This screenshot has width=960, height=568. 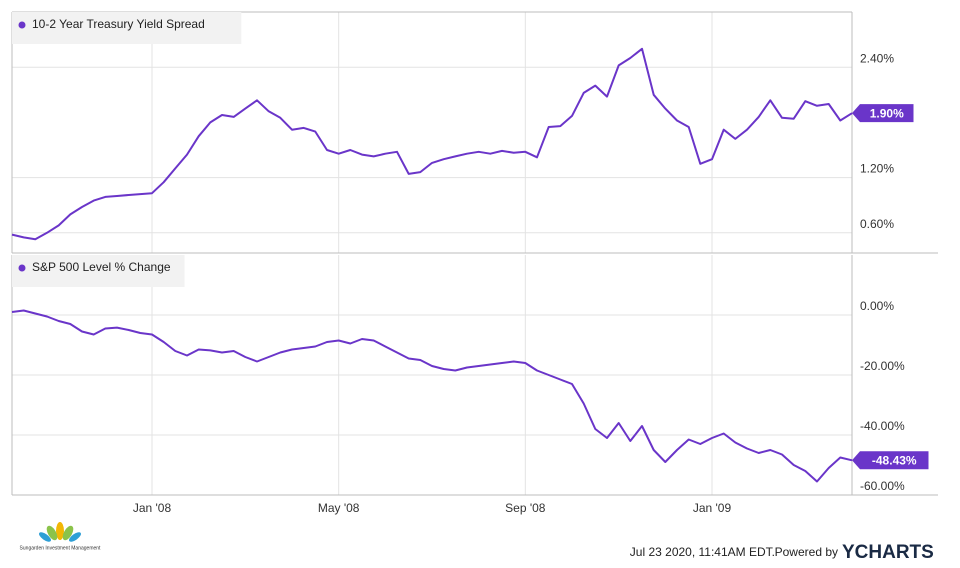 What do you see at coordinates (339, 508) in the screenshot?
I see `x-tick-label: May '08` at bounding box center [339, 508].